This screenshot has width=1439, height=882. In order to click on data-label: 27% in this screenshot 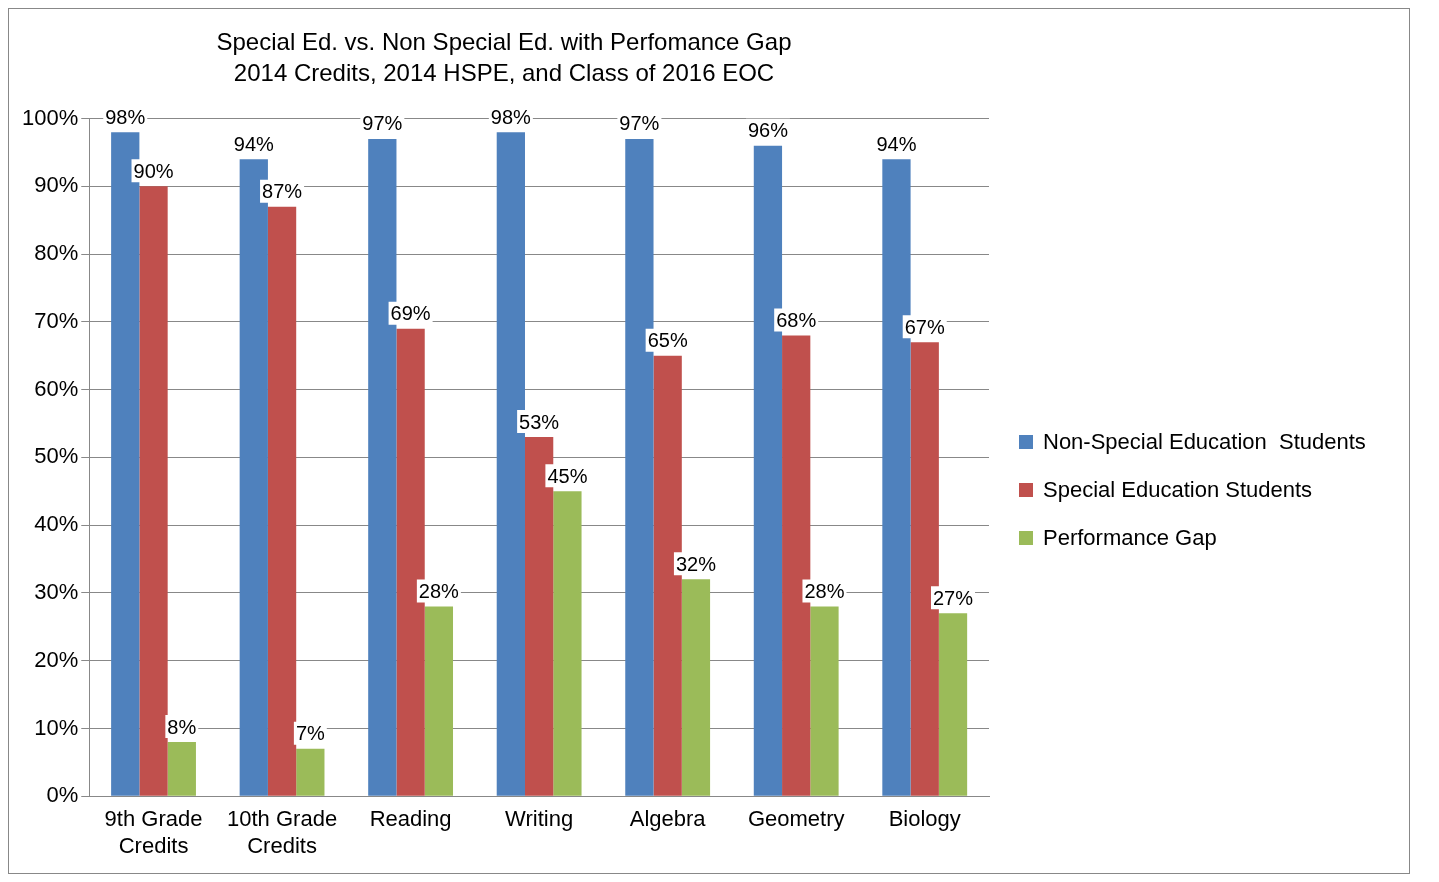, I will do `click(953, 597)`.